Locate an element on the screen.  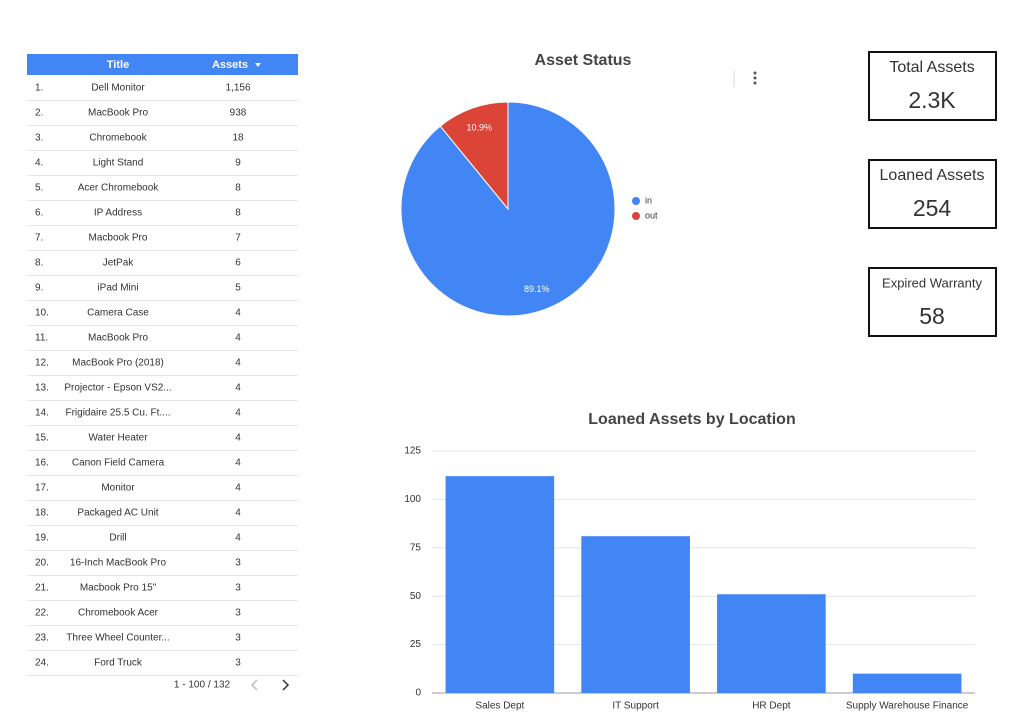
y-tick-label: 0 is located at coordinates (418, 693).